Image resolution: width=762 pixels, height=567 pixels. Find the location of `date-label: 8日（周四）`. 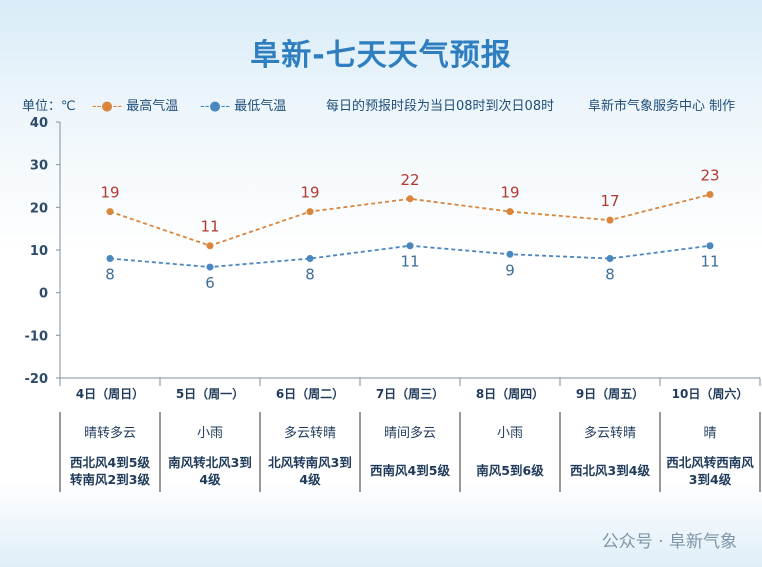

date-label: 8日（周四） is located at coordinates (510, 394).